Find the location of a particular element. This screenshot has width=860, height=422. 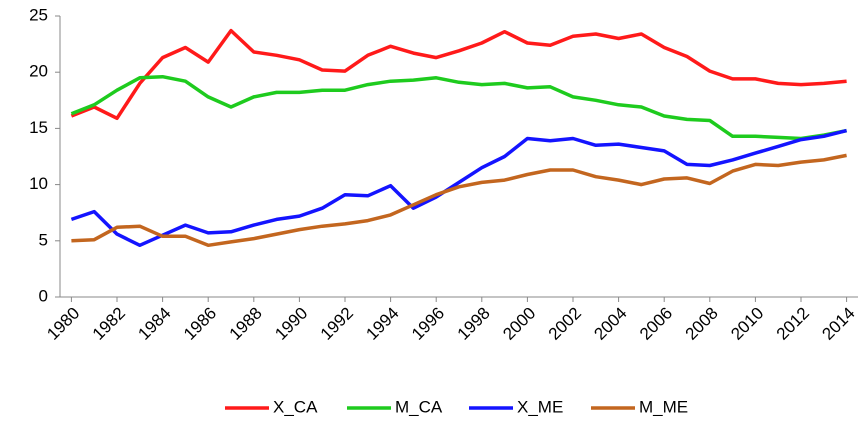

x-tick-label: 1992 is located at coordinates (337, 324).